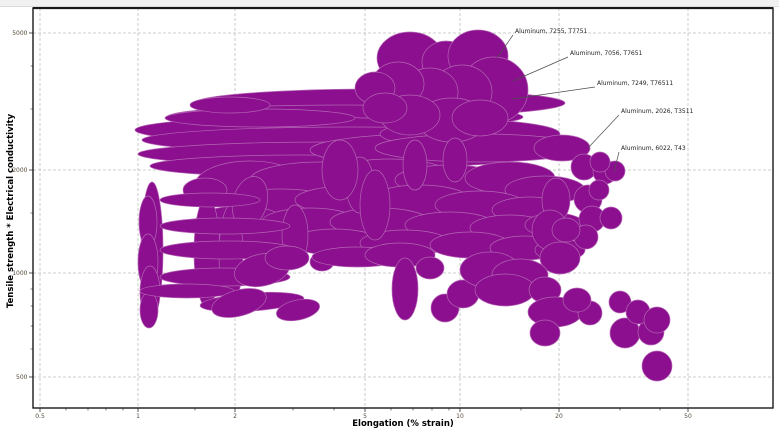  I want to click on x-tick-label: 10, so click(460, 416).